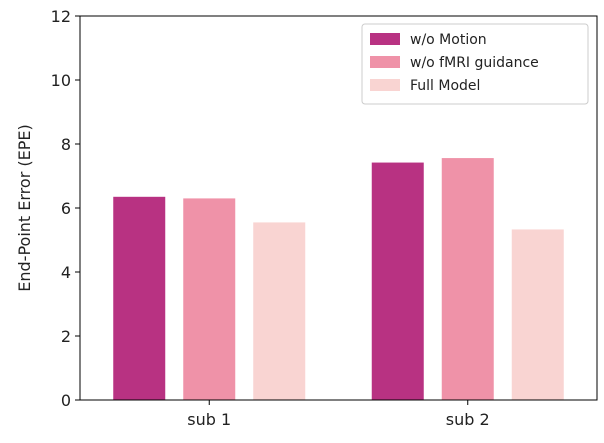  I want to click on y-tick-label: 8, so click(66, 144).